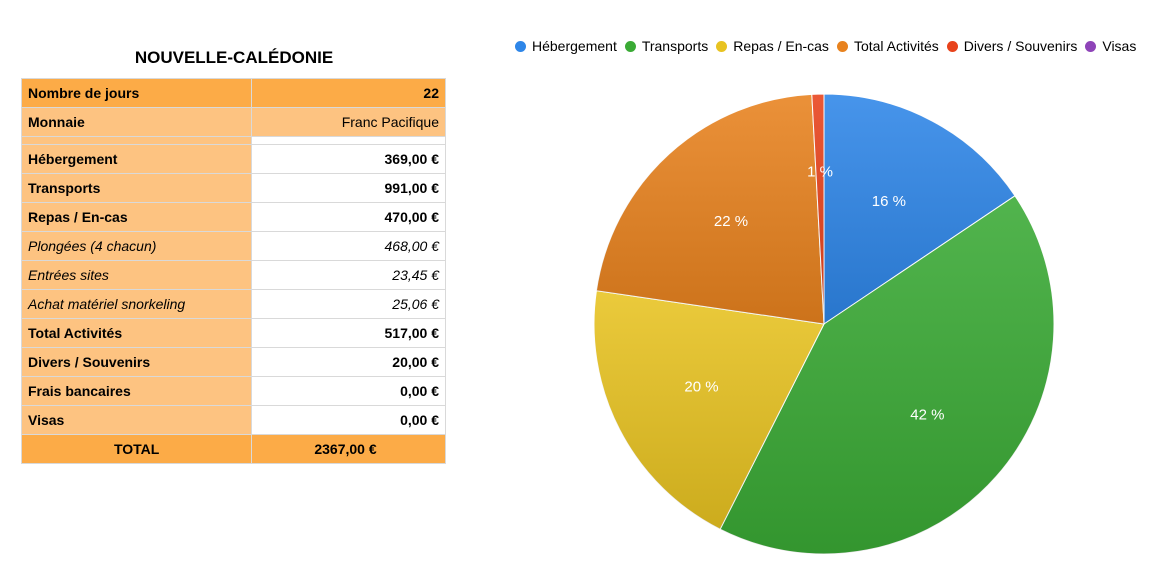 Image resolution: width=1152 pixels, height=582 pixels. Describe the element at coordinates (136, 420) in the screenshot. I see `row-label: Visas` at that location.